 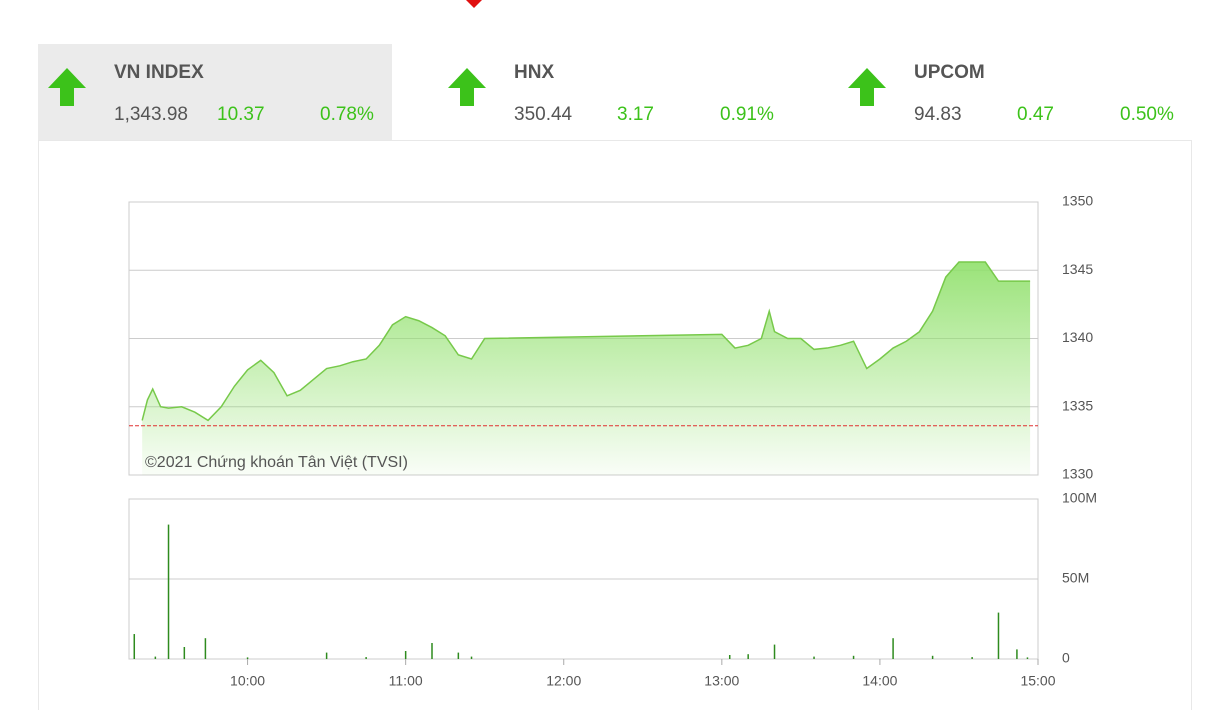 What do you see at coordinates (406, 681) in the screenshot?
I see `x-tick-label: 11:00` at bounding box center [406, 681].